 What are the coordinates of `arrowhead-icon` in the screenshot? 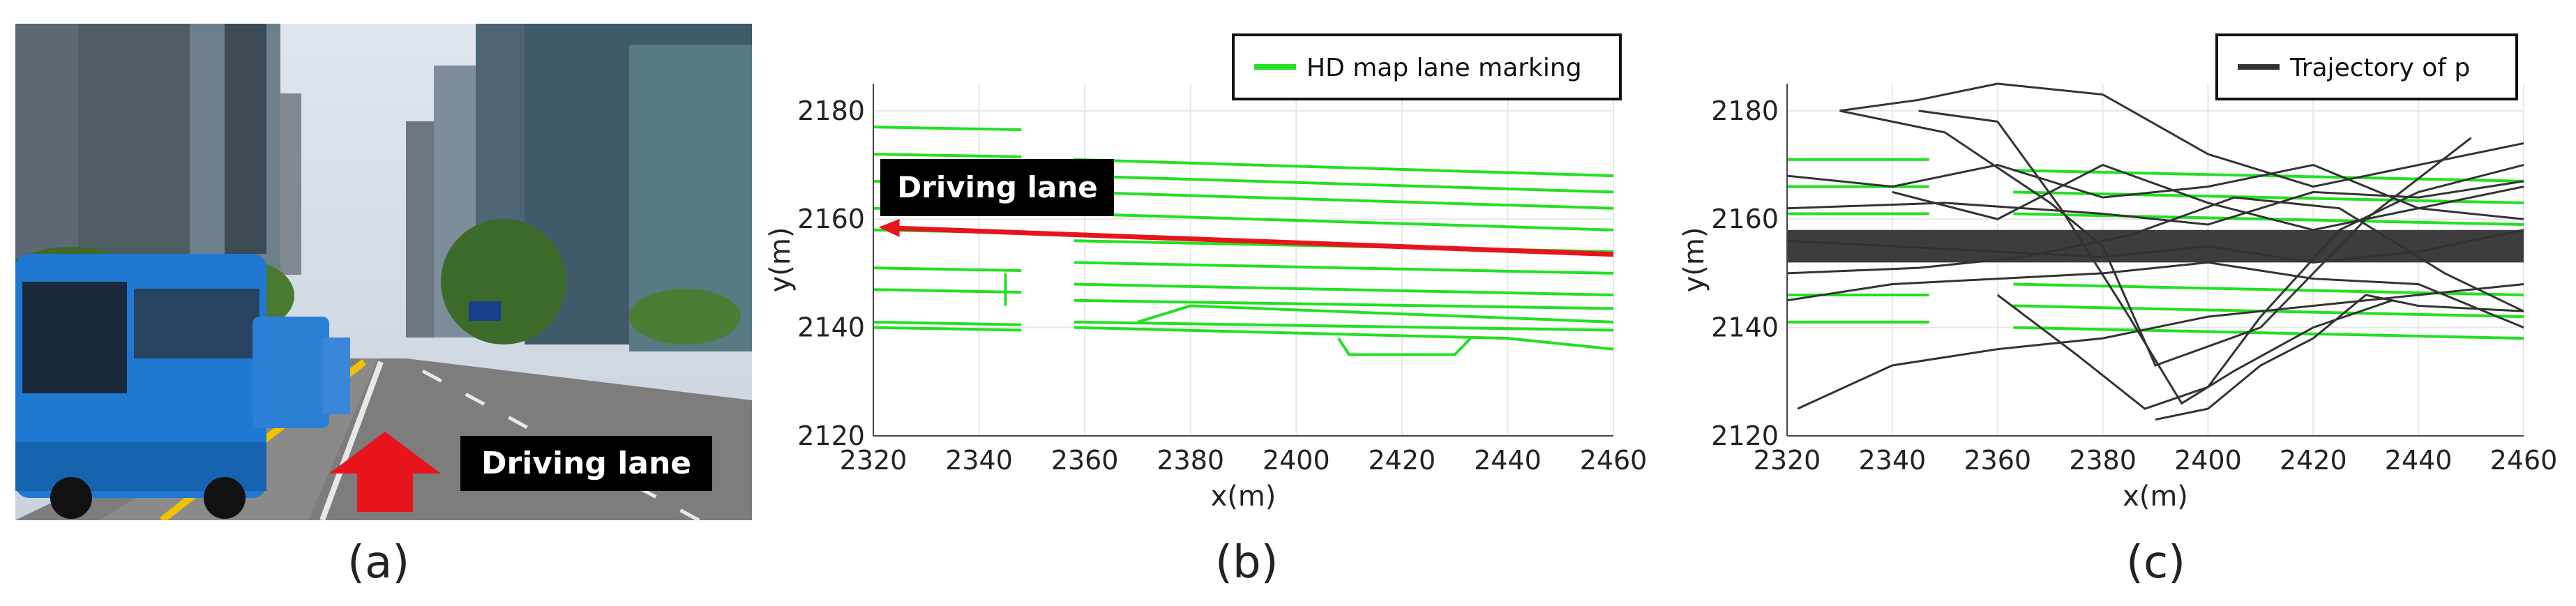 It's located at (889, 228).